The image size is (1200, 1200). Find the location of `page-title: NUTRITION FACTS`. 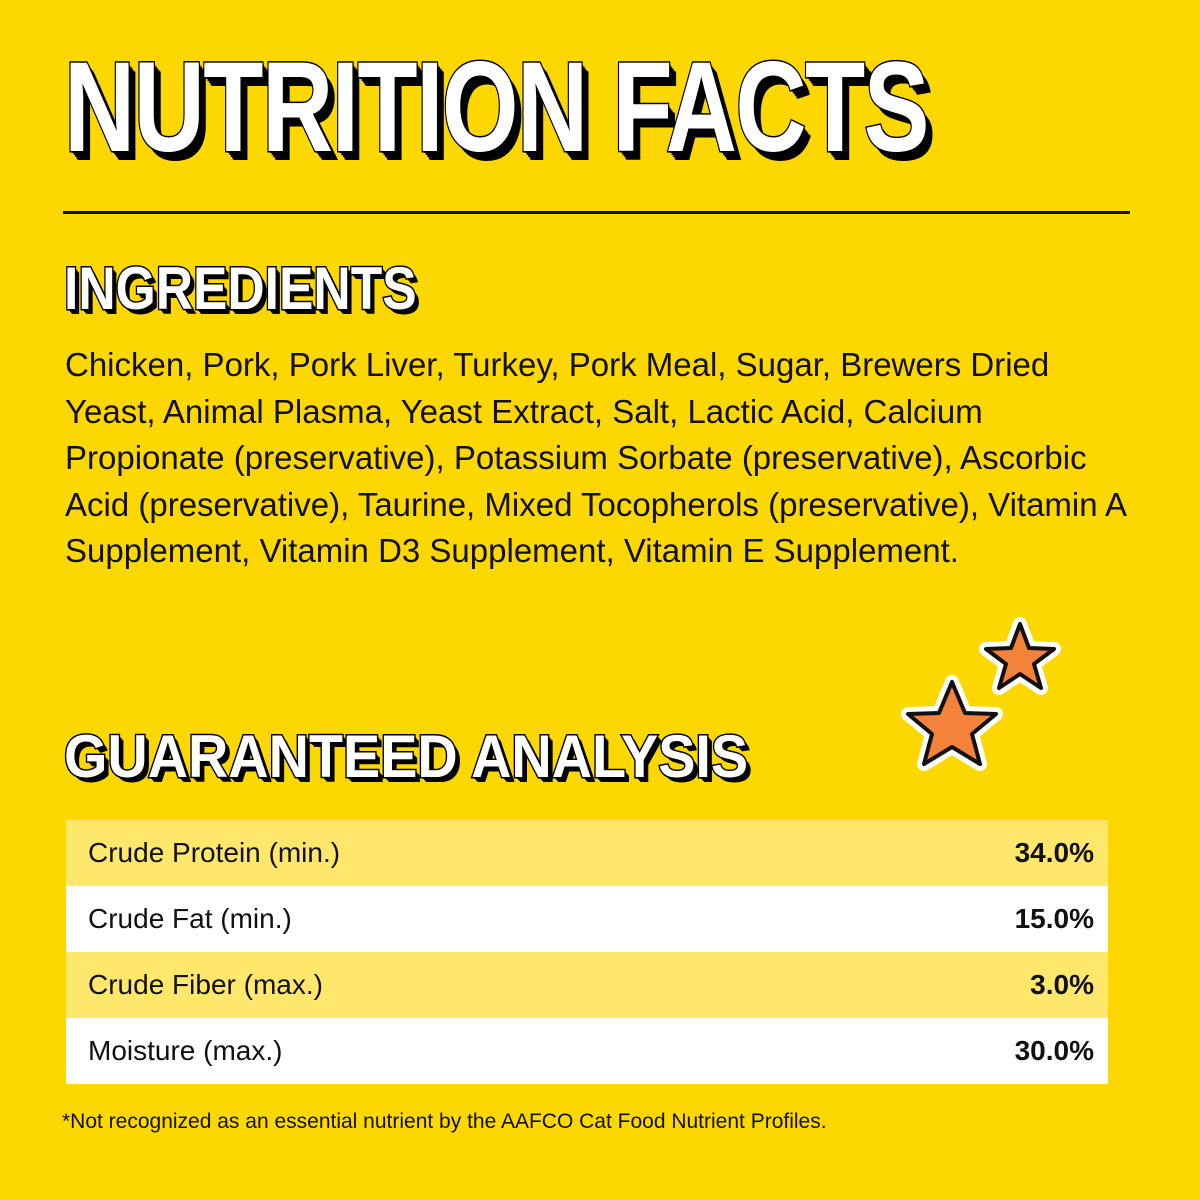

page-title: NUTRITION FACTS is located at coordinates (497, 108).